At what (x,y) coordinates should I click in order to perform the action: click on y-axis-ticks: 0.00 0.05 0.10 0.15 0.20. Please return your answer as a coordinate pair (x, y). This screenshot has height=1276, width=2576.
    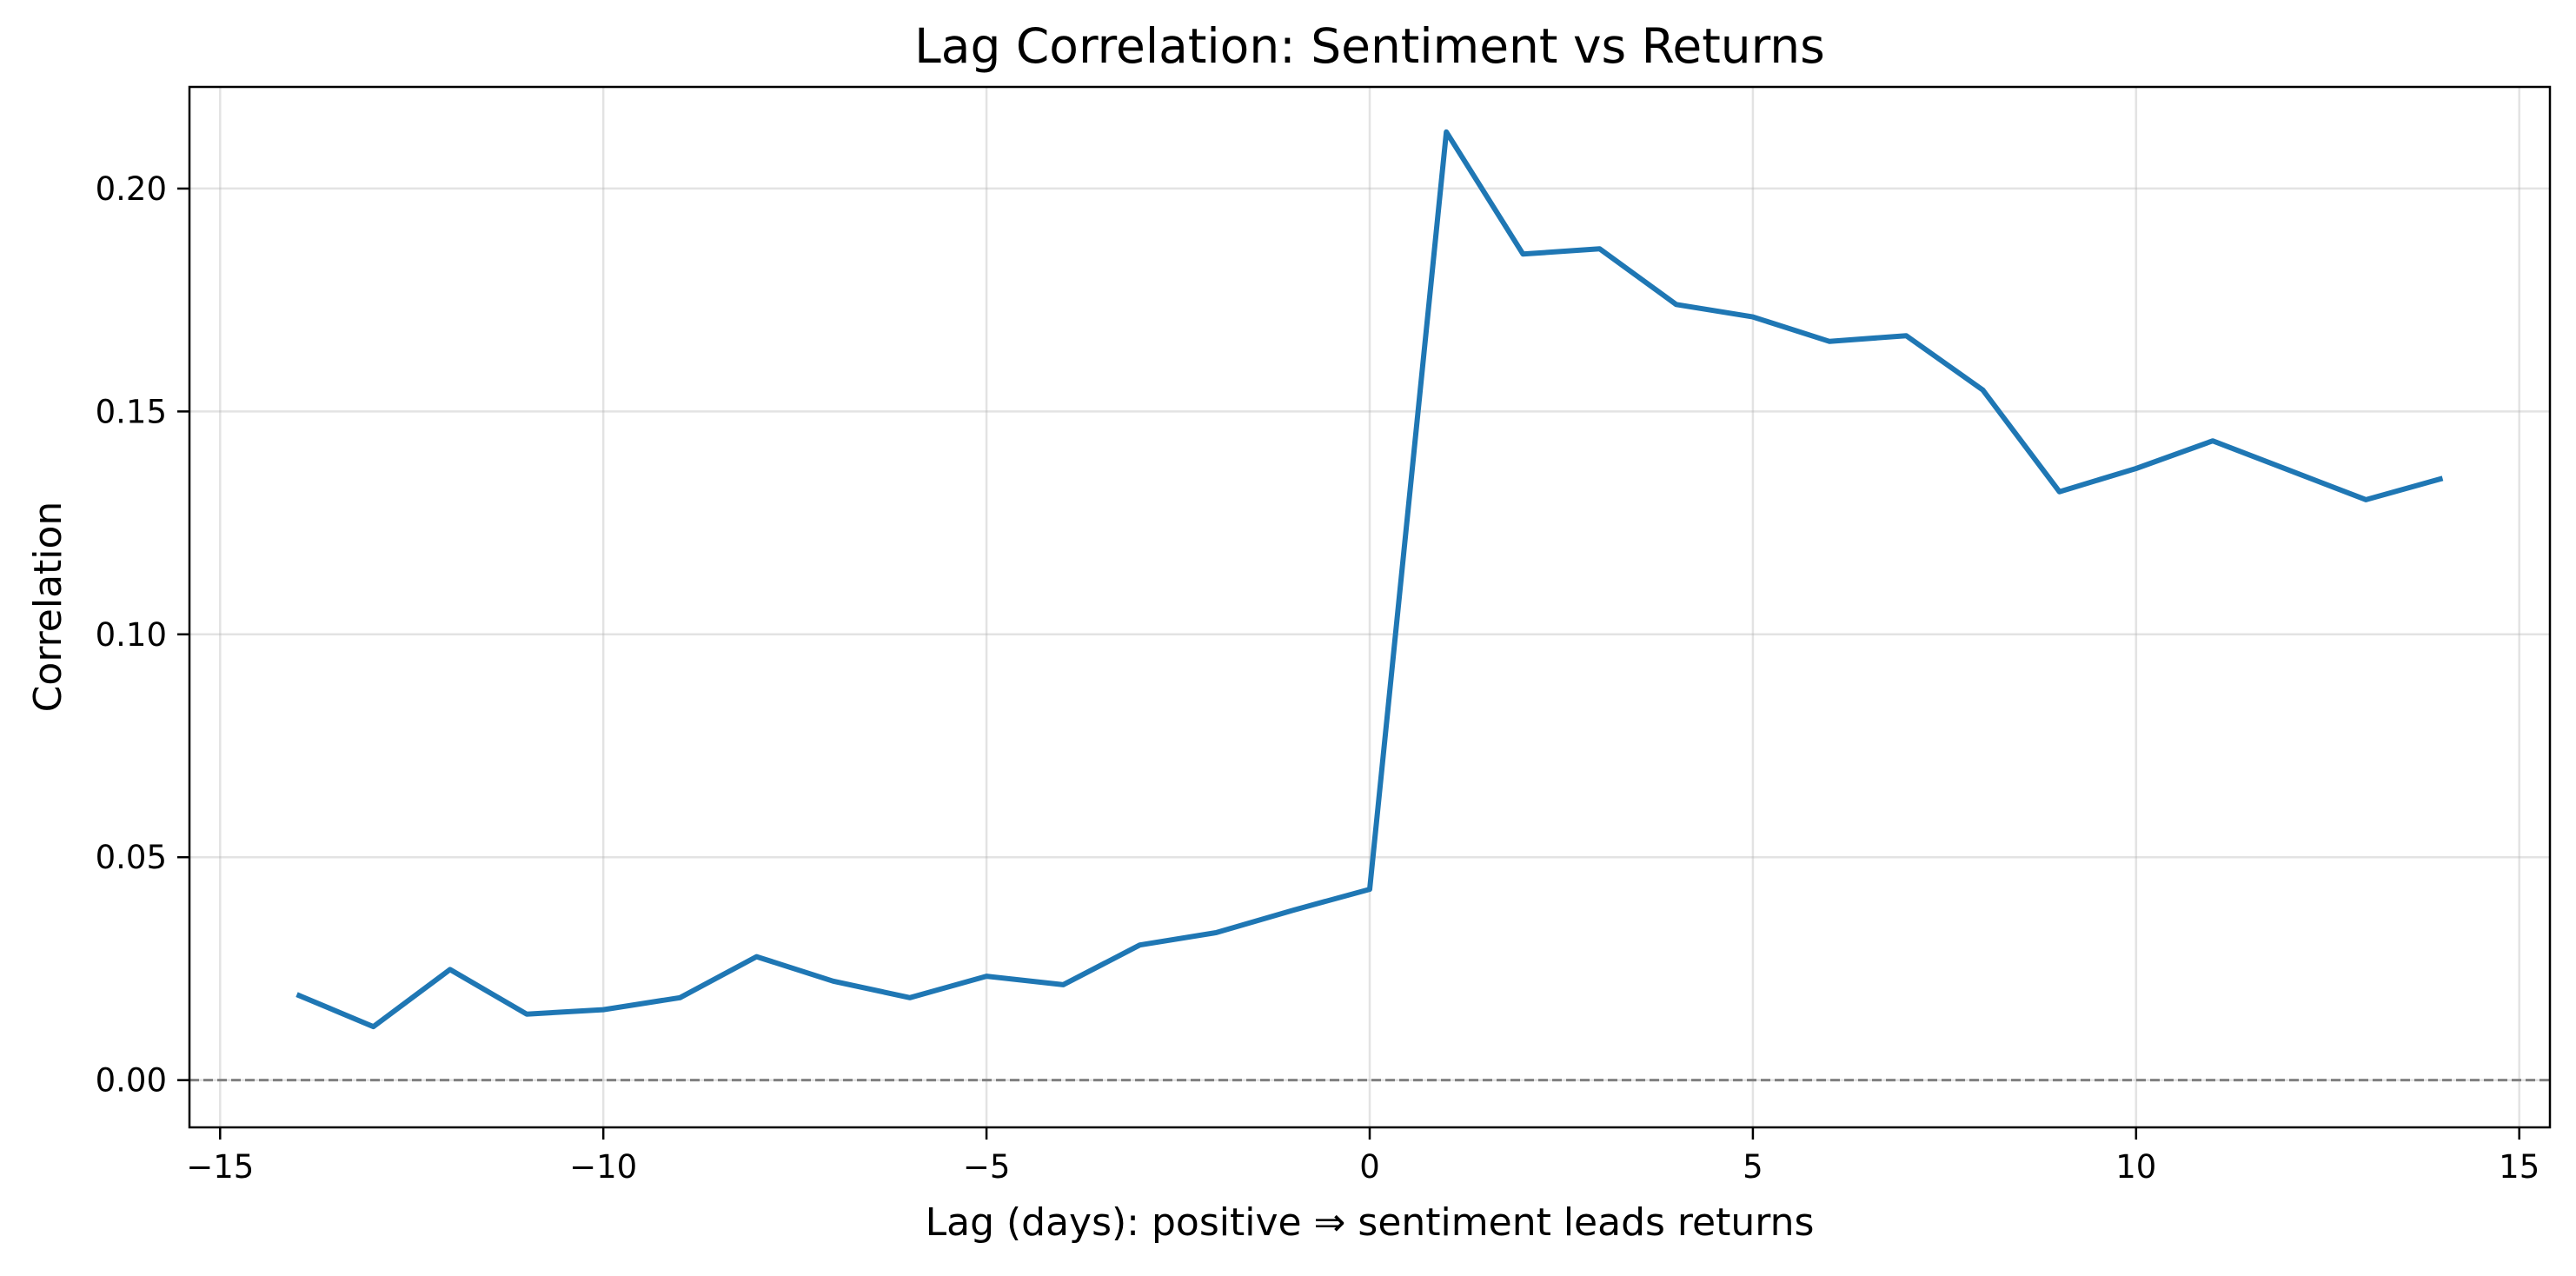
    Looking at the image, I should click on (142, 635).